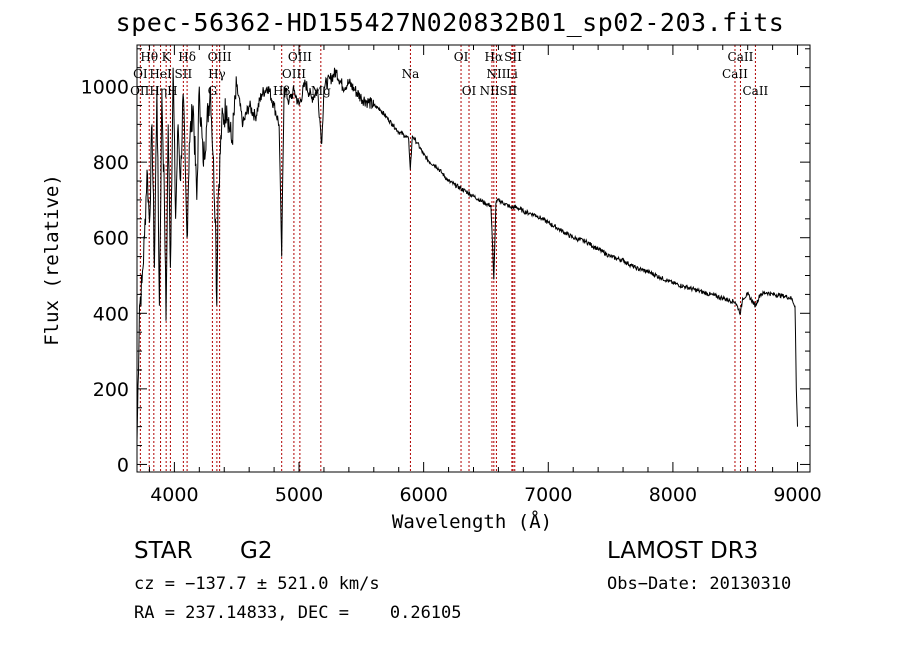  I want to click on y-tick-label-800: 800, so click(111, 163).